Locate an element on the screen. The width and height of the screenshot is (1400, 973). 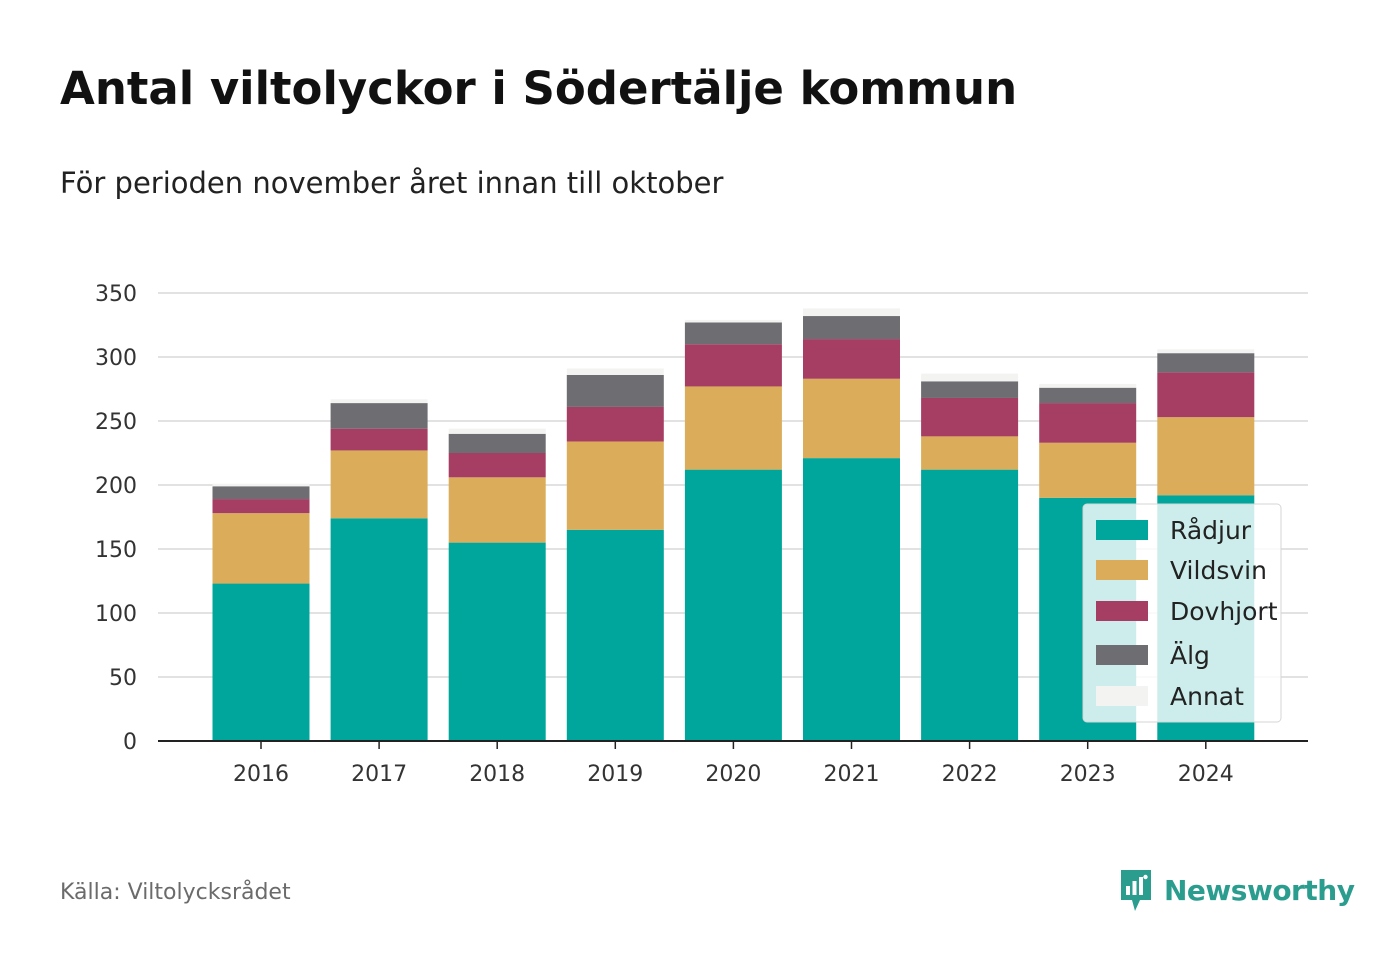
bar-vildsvin-2019 is located at coordinates (615, 485).